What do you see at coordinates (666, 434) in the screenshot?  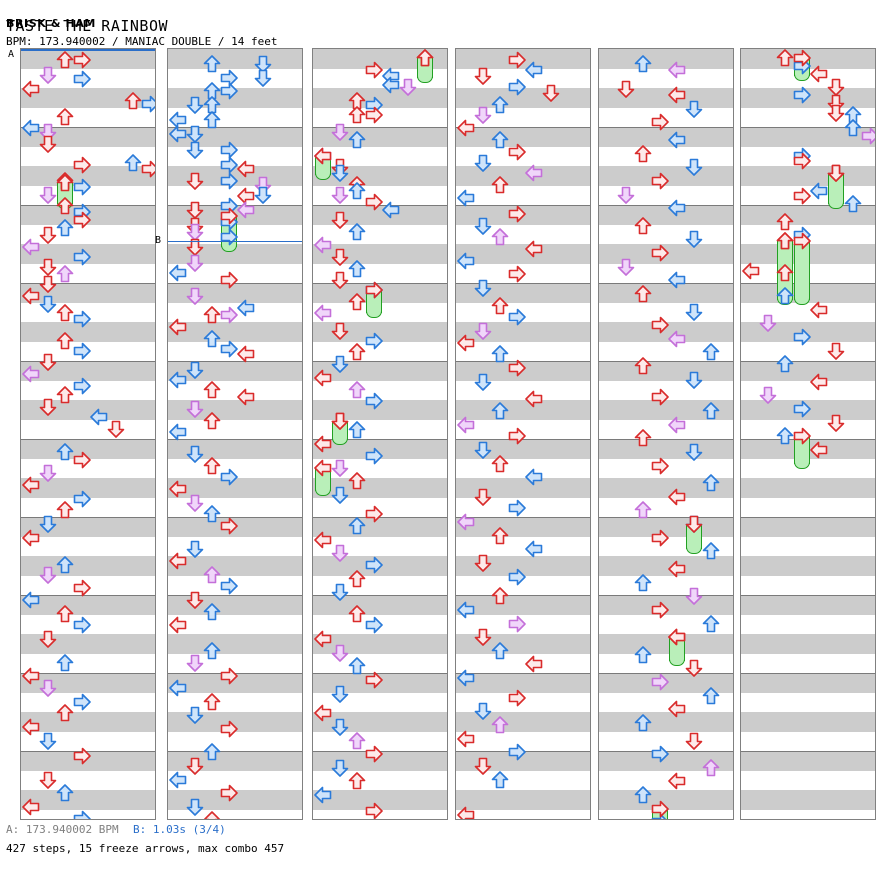 I see `chart-column` at bounding box center [666, 434].